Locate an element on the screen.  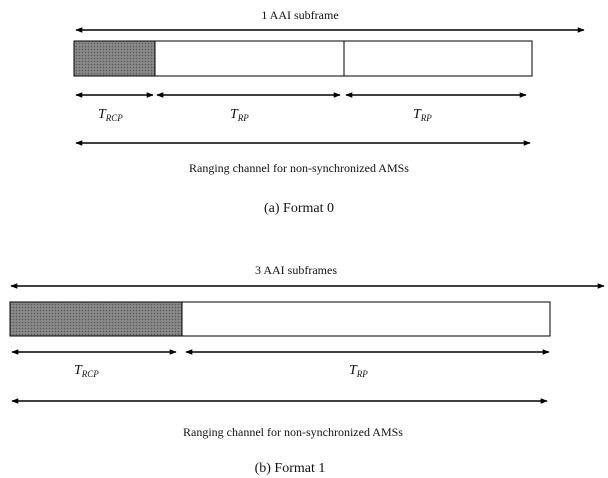
format1-caption: (b) Format 1 is located at coordinates (290, 468).